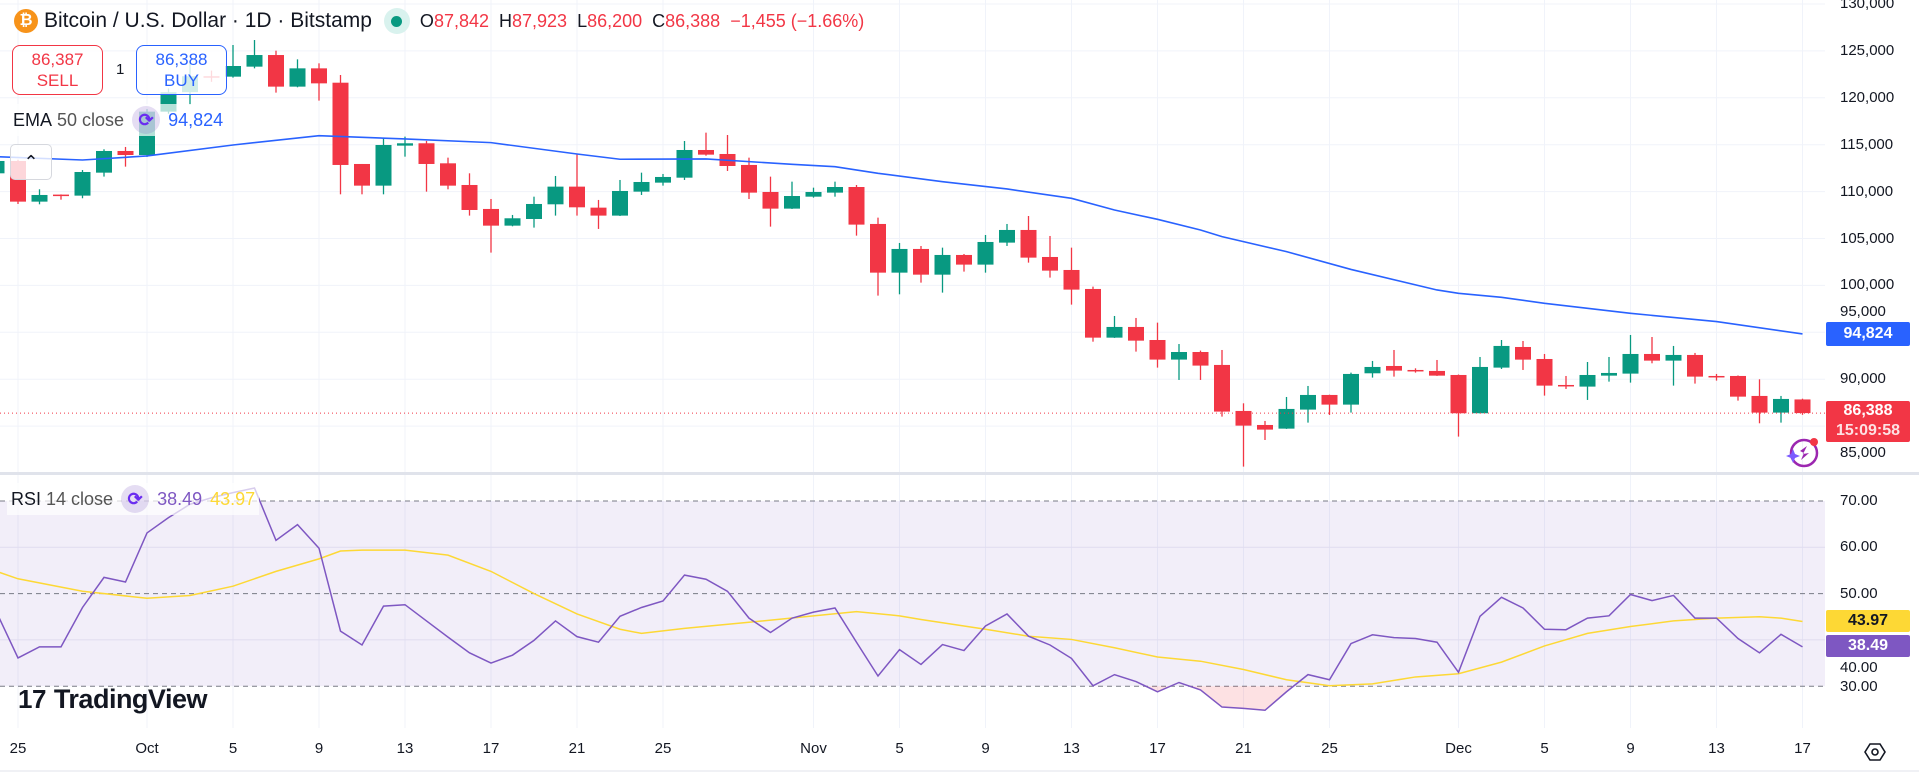  Describe the element at coordinates (1875, 752) in the screenshot. I see `settings-icon` at that location.